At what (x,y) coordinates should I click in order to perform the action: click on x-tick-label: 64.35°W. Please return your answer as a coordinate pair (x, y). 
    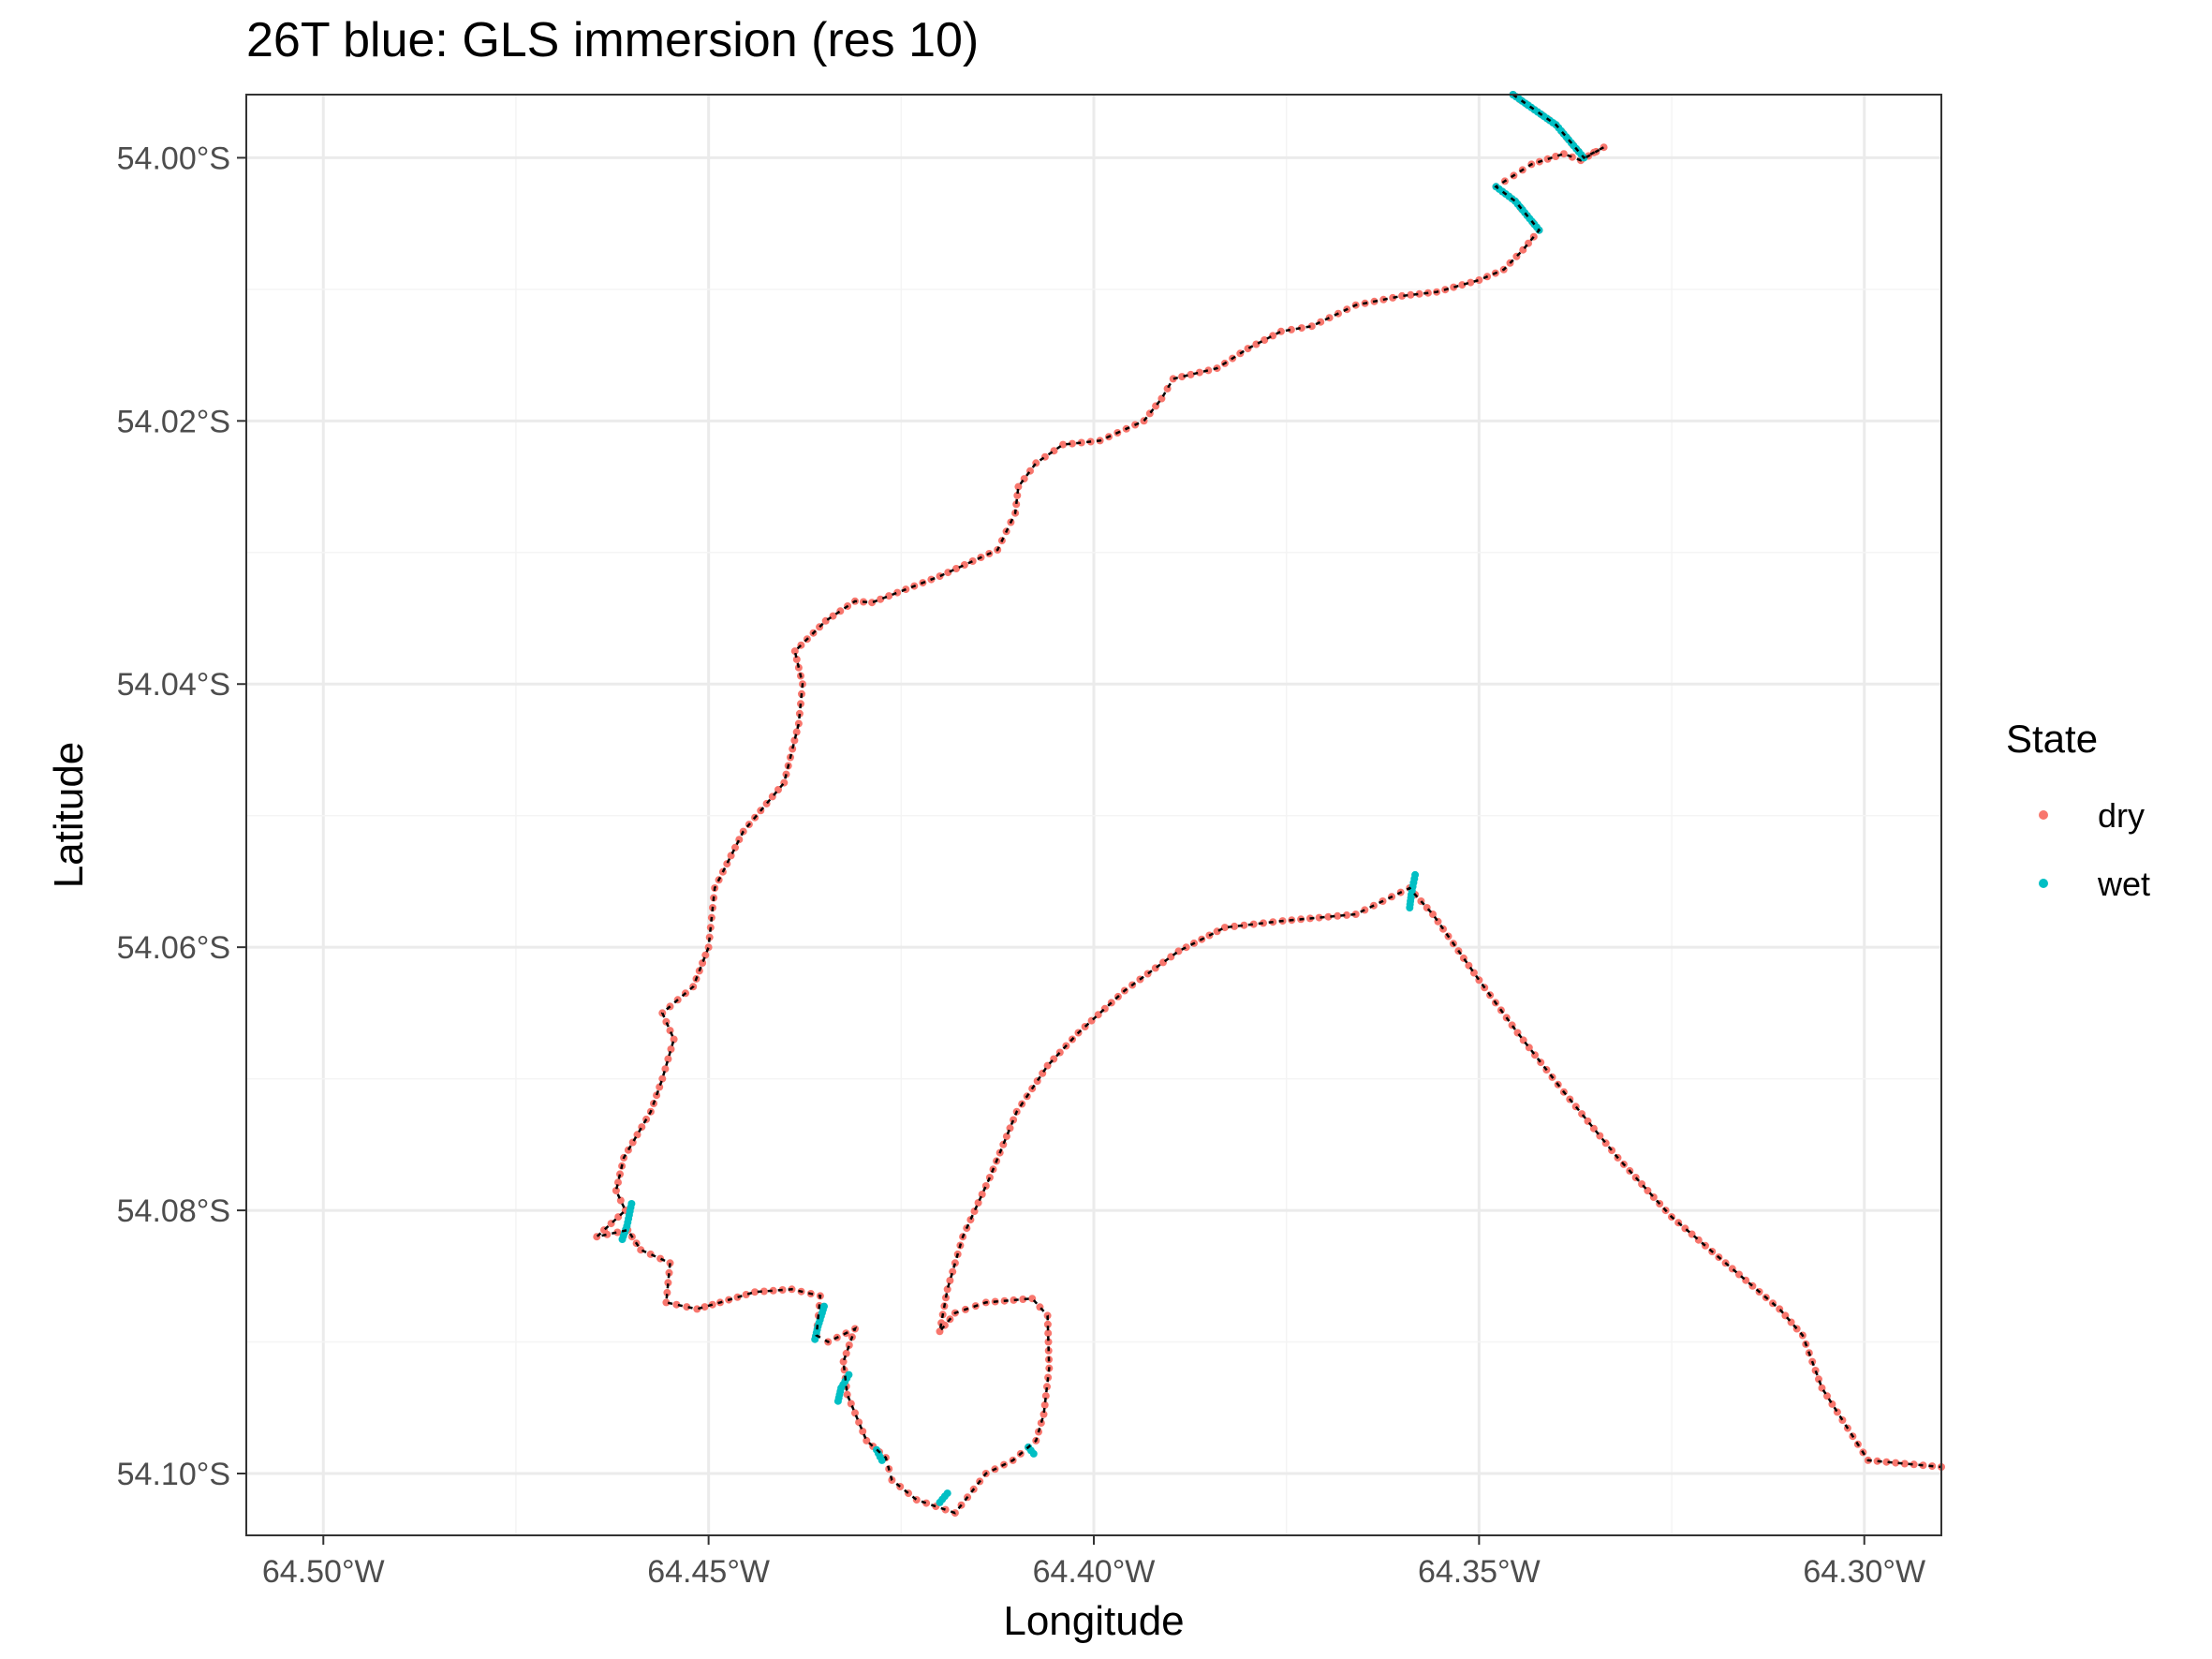
    Looking at the image, I should click on (1479, 1572).